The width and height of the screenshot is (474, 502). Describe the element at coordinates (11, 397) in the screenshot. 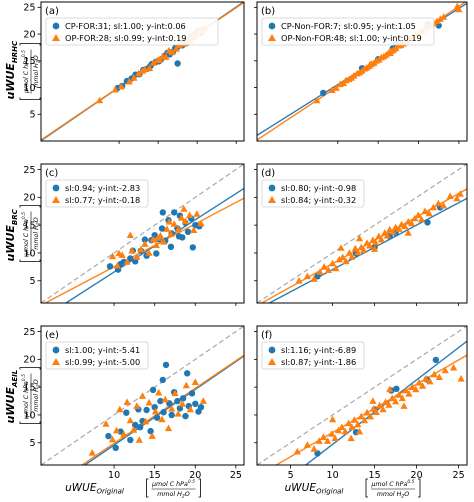

I see `y-axis-label-main: uWUEAEIL` at that location.